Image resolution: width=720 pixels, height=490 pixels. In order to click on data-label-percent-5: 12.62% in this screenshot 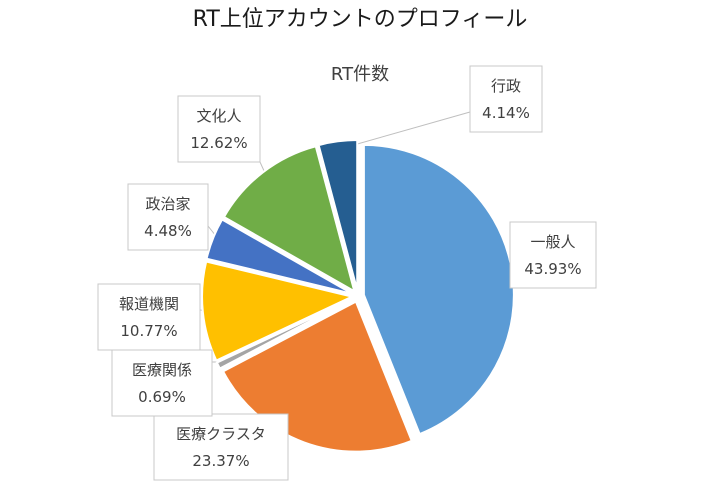, I will do `click(218, 143)`.